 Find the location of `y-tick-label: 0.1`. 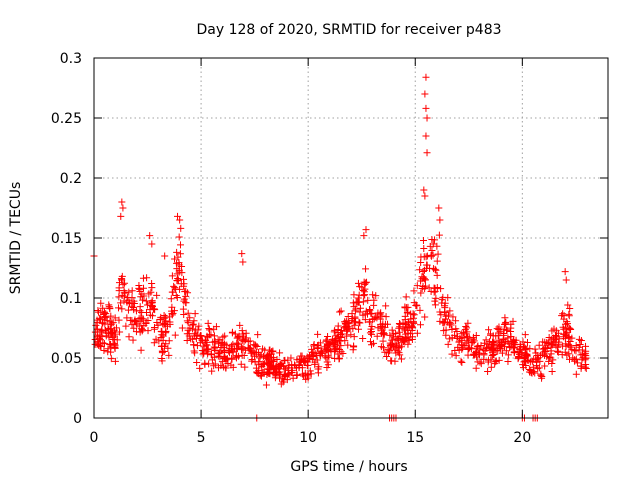

y-tick-label: 0.1 is located at coordinates (71, 299).